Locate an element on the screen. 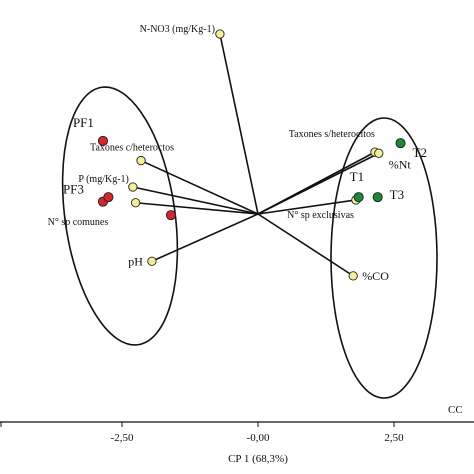  vector-label: pH is located at coordinates (135, 261).